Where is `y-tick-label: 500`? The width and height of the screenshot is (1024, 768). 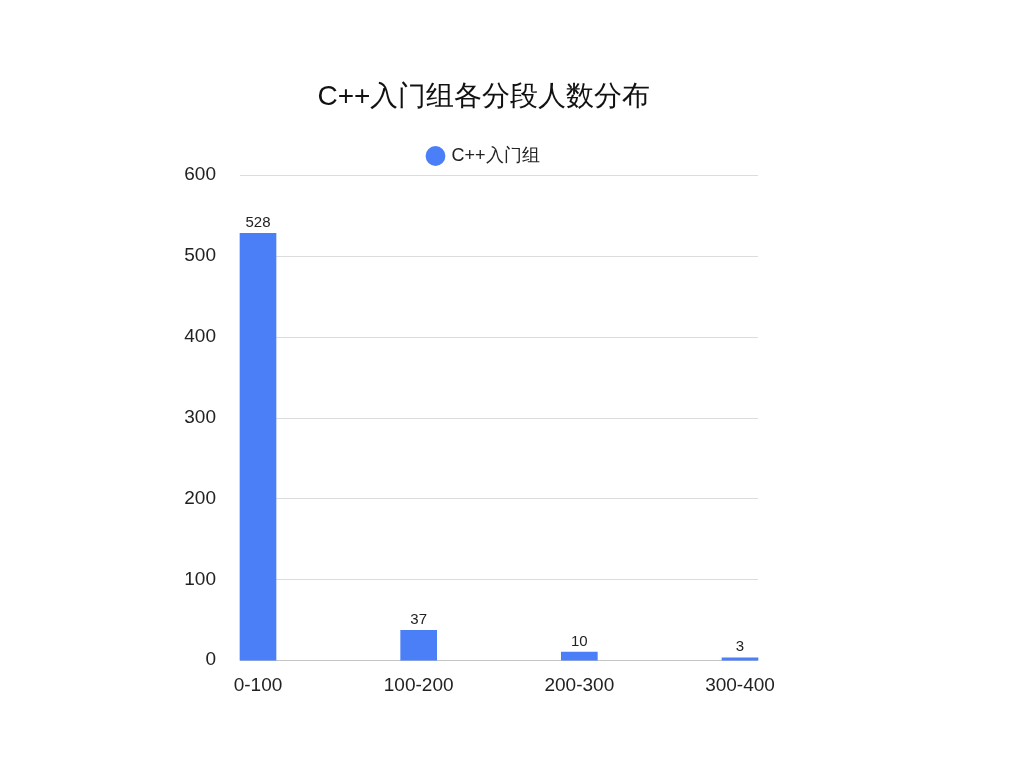 y-tick-label: 500 is located at coordinates (200, 255).